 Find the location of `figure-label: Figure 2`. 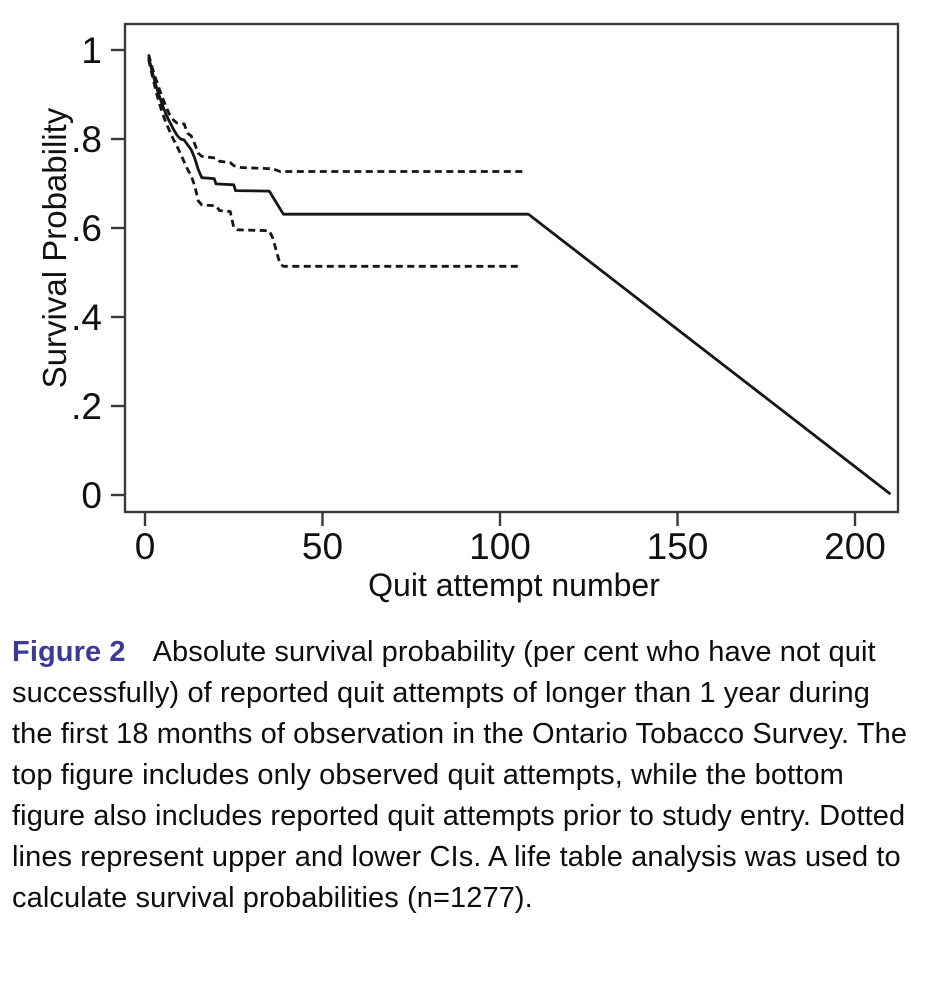

figure-label: Figure 2 is located at coordinates (69, 652).